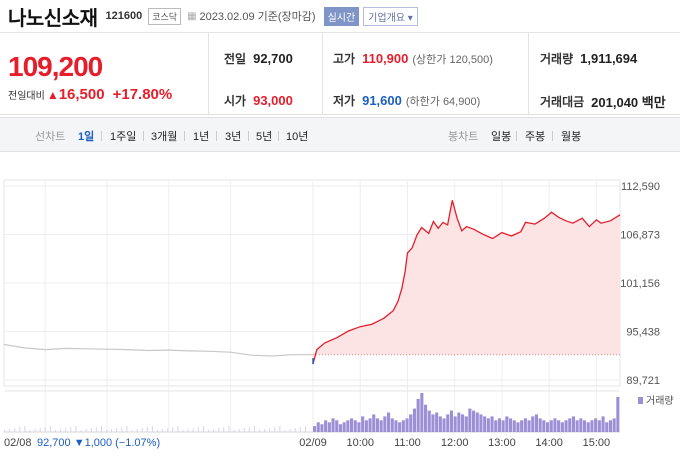 This screenshot has width=680, height=463. I want to click on period-3m: 3개월, so click(164, 137).